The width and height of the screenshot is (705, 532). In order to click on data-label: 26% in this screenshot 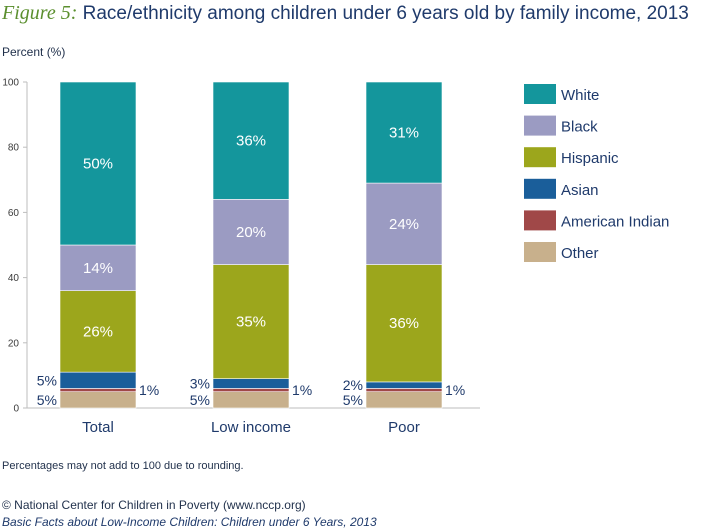, I will do `click(98, 331)`.